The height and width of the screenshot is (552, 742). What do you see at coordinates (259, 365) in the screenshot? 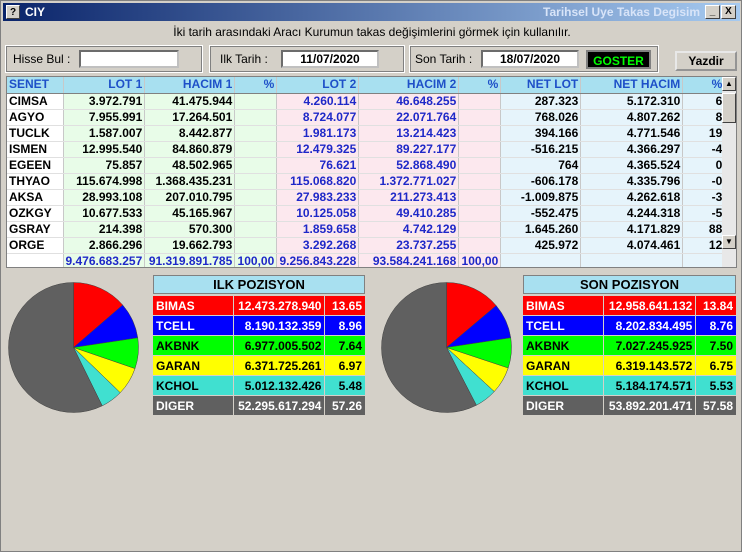
I see `list-item: GARAN 6.371.725.261 6.97` at bounding box center [259, 365].